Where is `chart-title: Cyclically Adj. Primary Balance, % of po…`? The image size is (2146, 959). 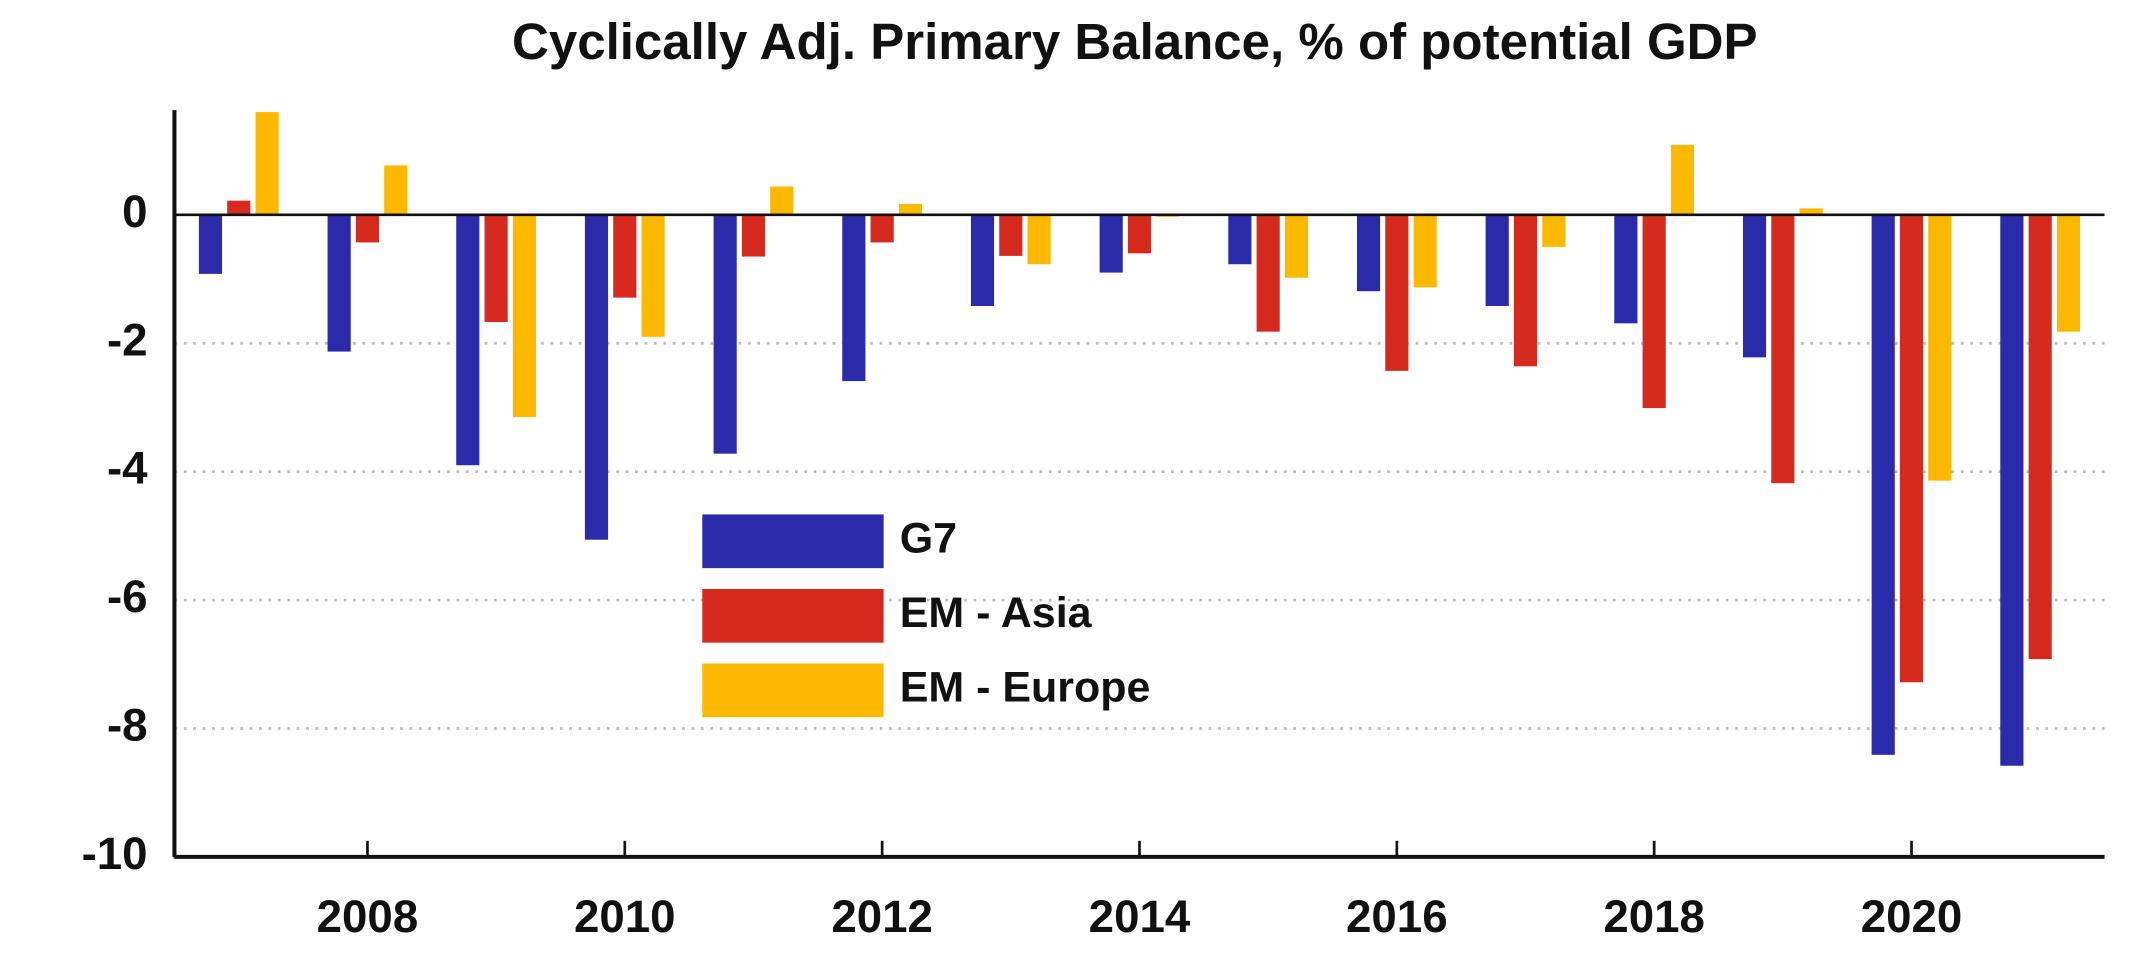 chart-title: Cyclically Adj. Primary Balance, % of po… is located at coordinates (1135, 41).